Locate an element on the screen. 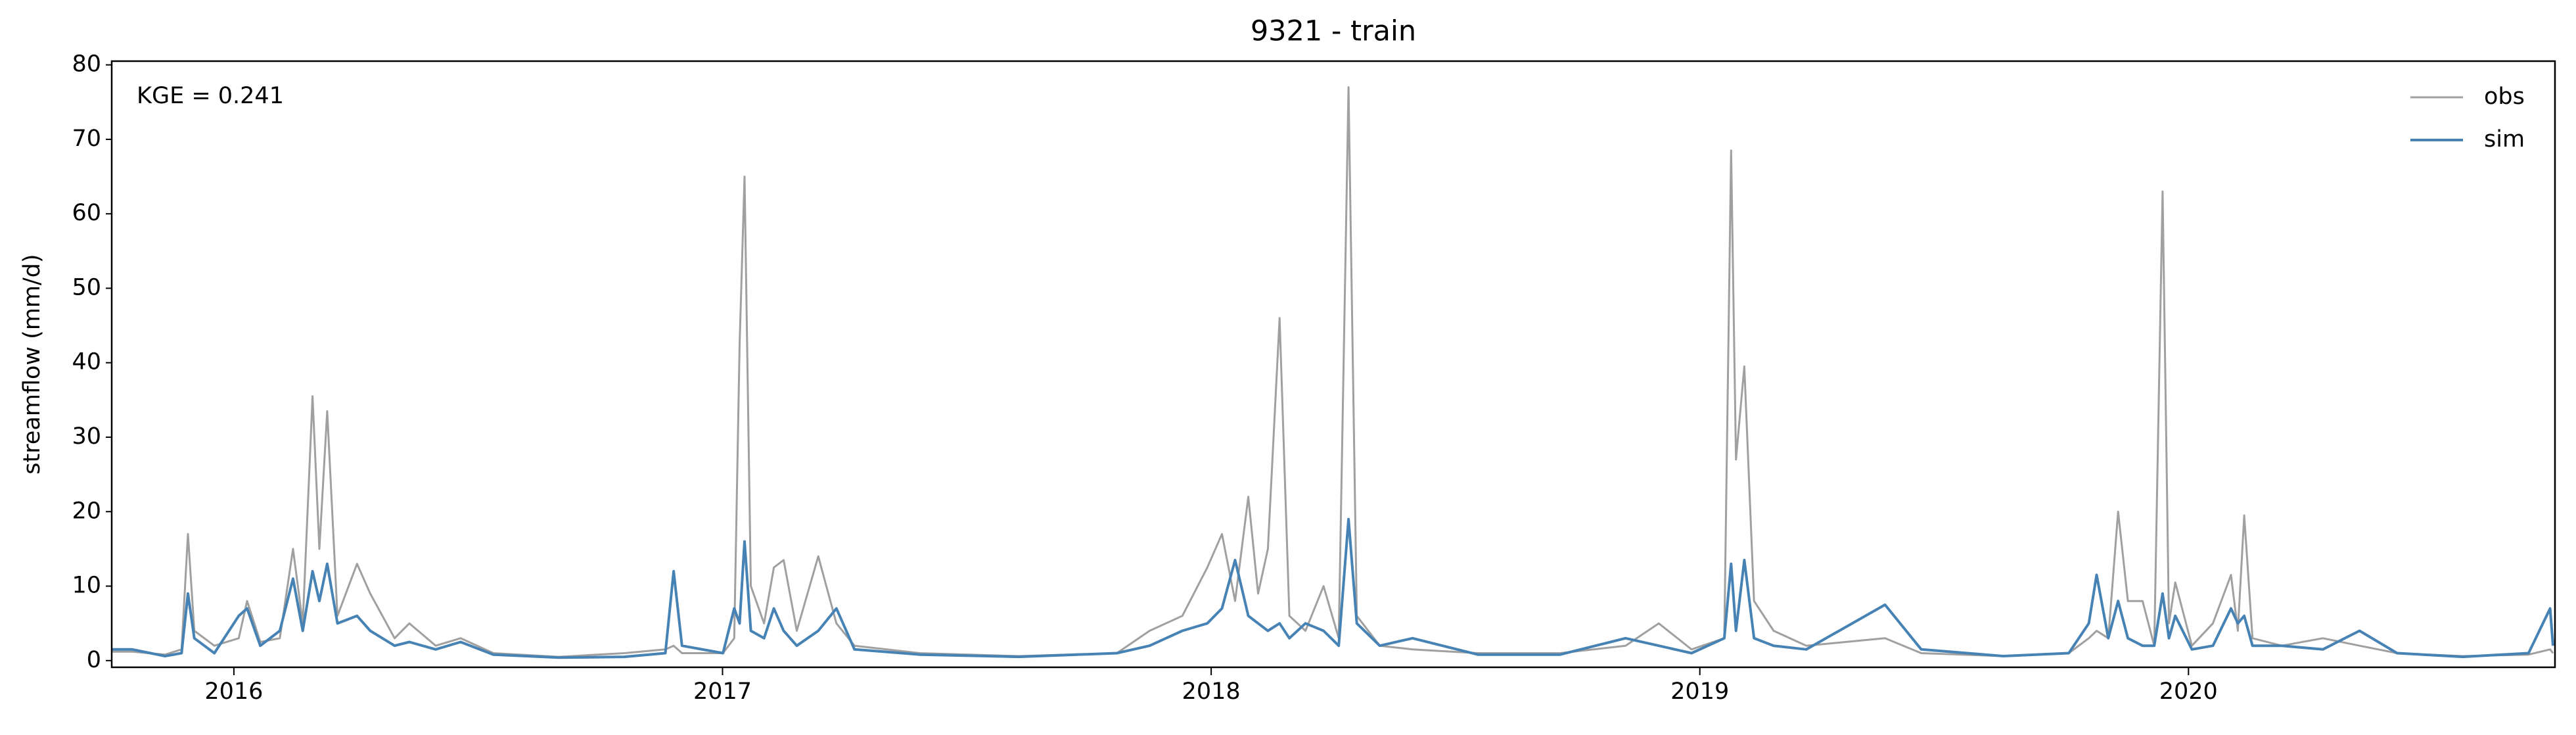  y-tick-label: 10 is located at coordinates (87, 586).